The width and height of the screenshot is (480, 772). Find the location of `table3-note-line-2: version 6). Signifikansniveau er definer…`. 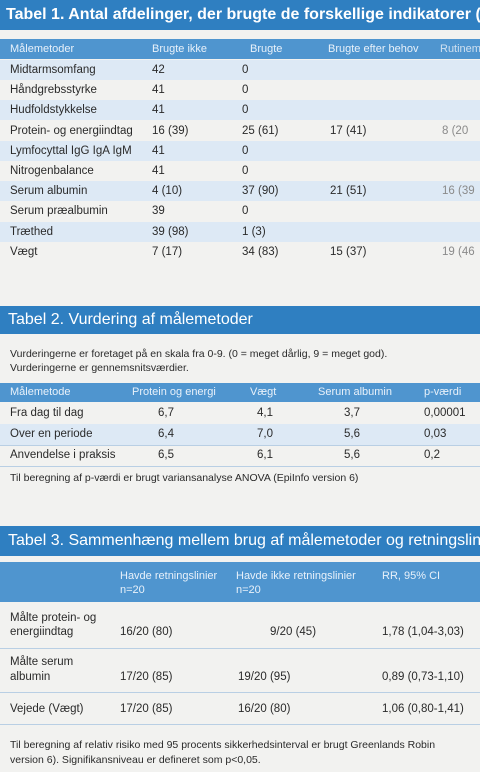

table3-note-line-2: version 6). Signifikansniveau er definer… is located at coordinates (135, 760).